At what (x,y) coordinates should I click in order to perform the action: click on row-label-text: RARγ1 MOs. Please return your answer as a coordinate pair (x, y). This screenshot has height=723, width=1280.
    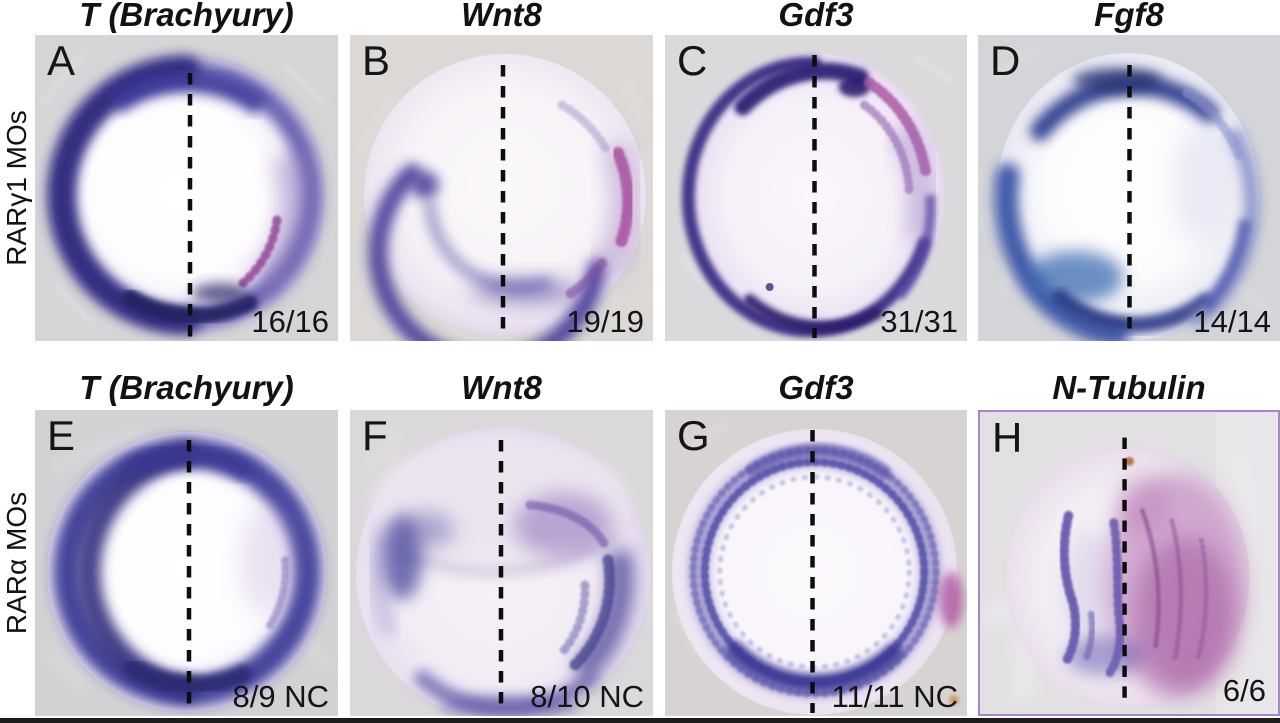
    Looking at the image, I should click on (17, 188).